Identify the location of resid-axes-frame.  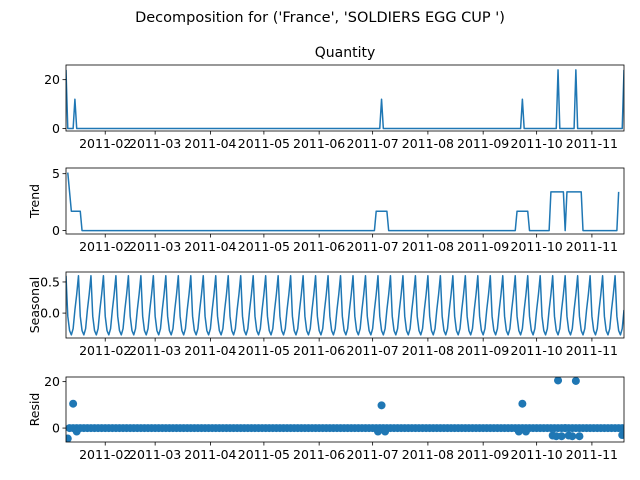
(345, 409).